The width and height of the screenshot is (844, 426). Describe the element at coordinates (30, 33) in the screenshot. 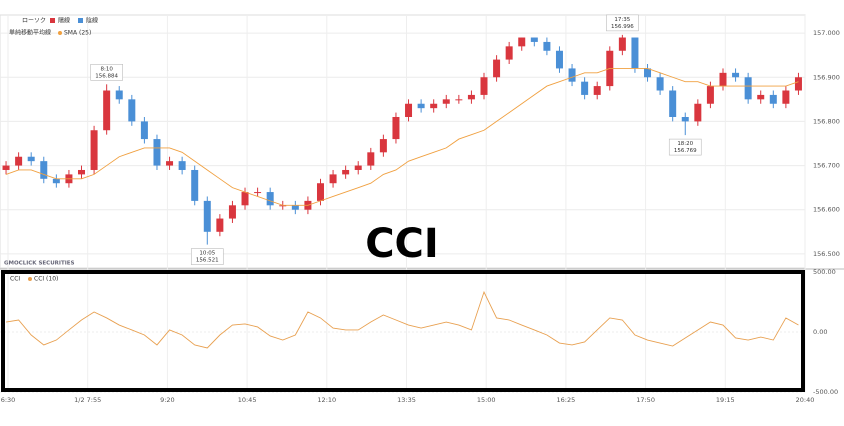

I see `legend-group: 単純移動平均線` at that location.